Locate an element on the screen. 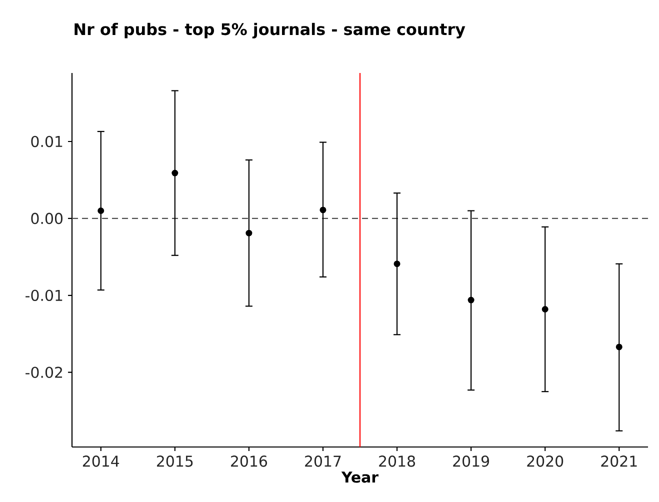 The image size is (659, 502). x-axis-title: Year is located at coordinates (359, 477).